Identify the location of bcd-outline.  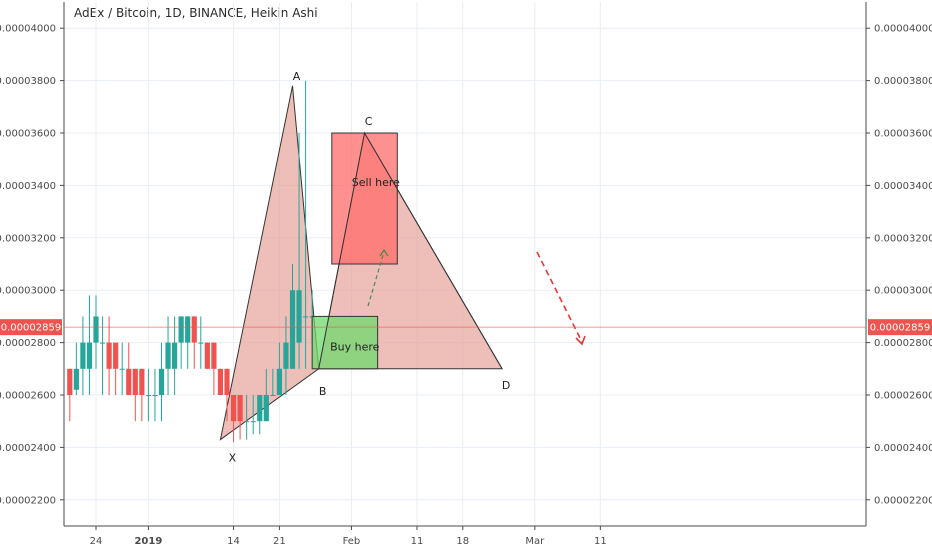
(410, 250).